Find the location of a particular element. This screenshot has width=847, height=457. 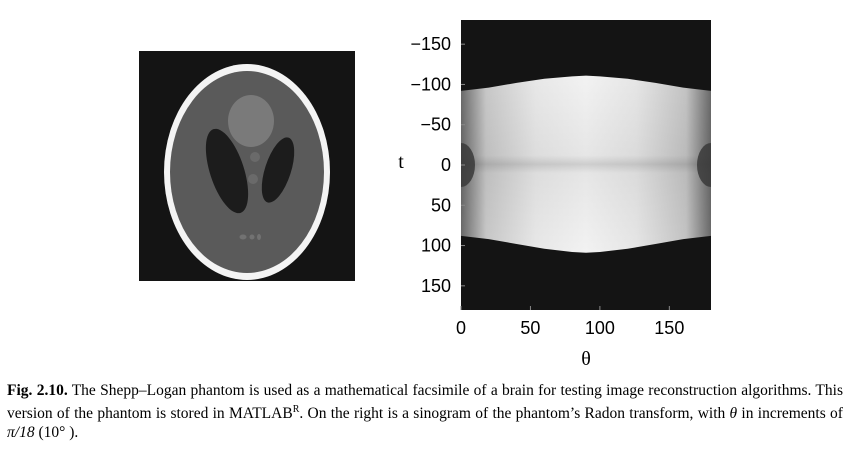

phantom-small-ellipse-top is located at coordinates (255, 157).